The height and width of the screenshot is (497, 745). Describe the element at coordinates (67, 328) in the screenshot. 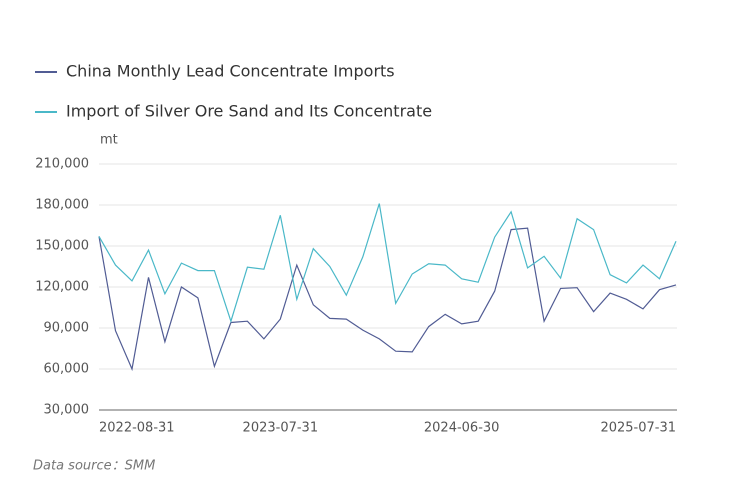

I see `y-tick-label: 90,000` at that location.